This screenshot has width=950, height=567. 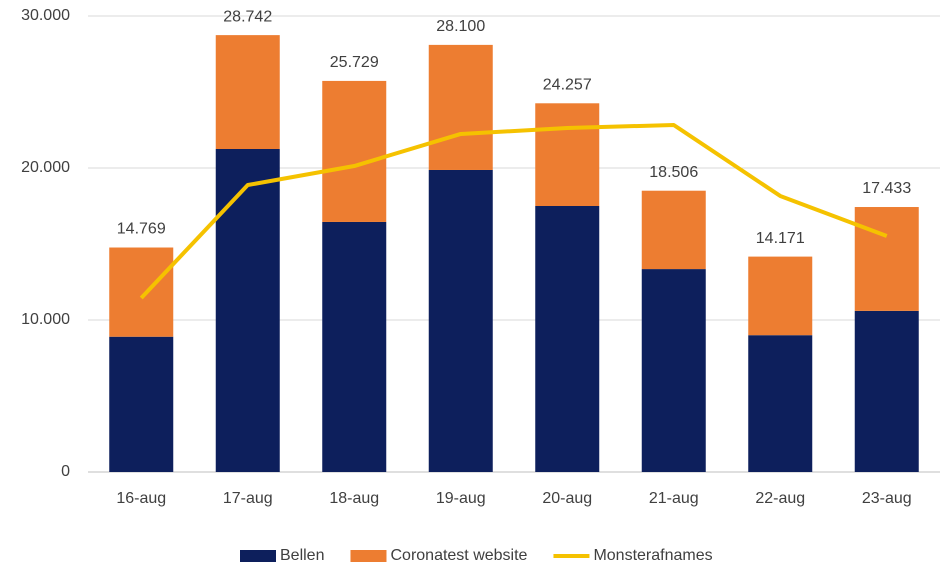 What do you see at coordinates (247, 16) in the screenshot?
I see `total-label: 28.742` at bounding box center [247, 16].